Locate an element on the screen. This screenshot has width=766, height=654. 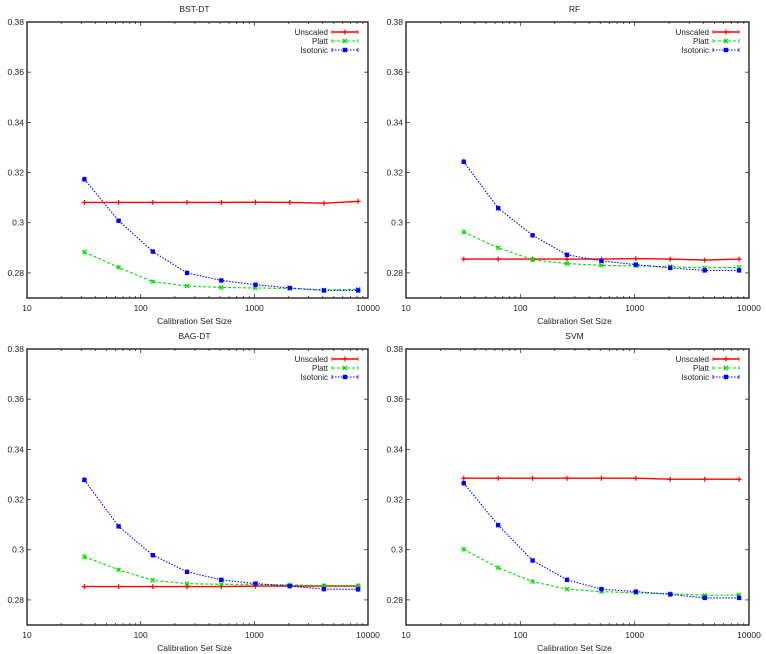
y-tick-label: 0.36 is located at coordinates (394, 72).